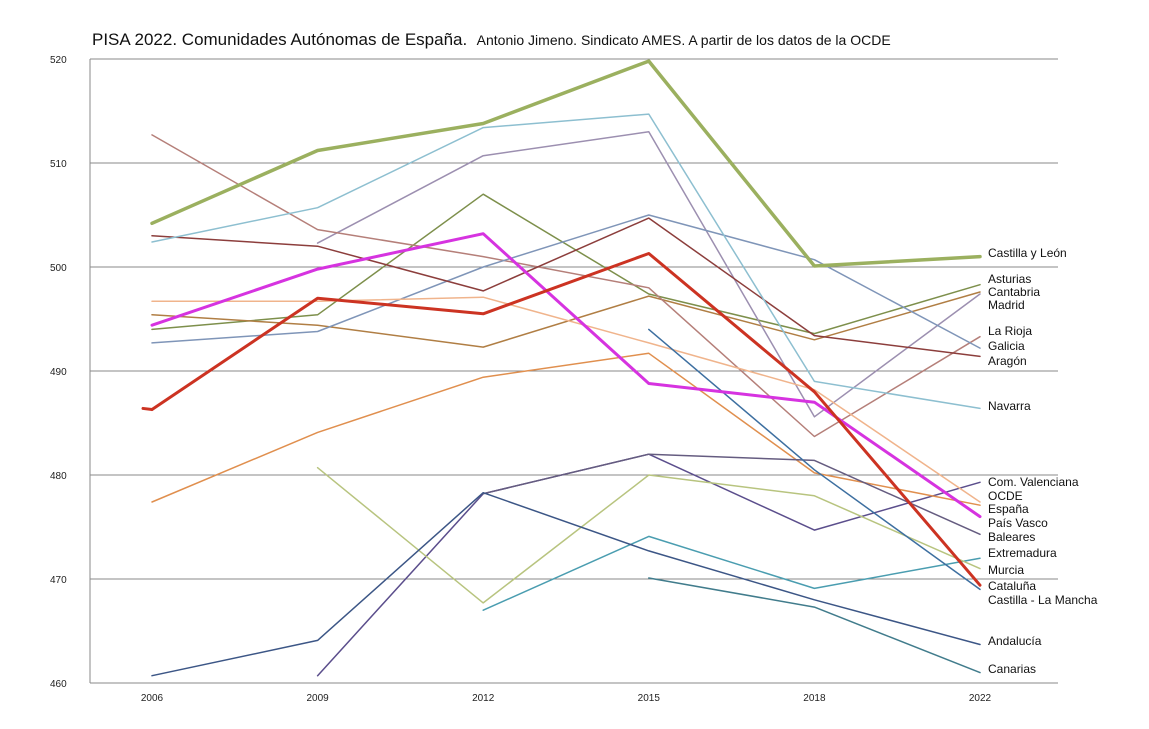 The image size is (1149, 729). I want to click on x-tick-label: 2009, so click(317, 698).